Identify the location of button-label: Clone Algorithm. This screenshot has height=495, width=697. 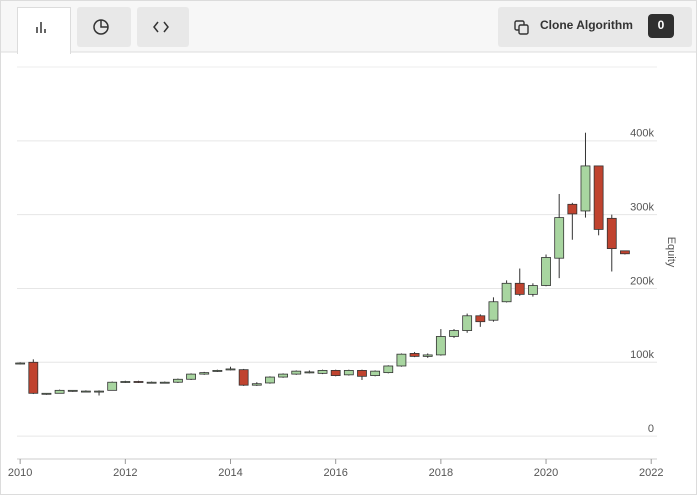
(586, 25).